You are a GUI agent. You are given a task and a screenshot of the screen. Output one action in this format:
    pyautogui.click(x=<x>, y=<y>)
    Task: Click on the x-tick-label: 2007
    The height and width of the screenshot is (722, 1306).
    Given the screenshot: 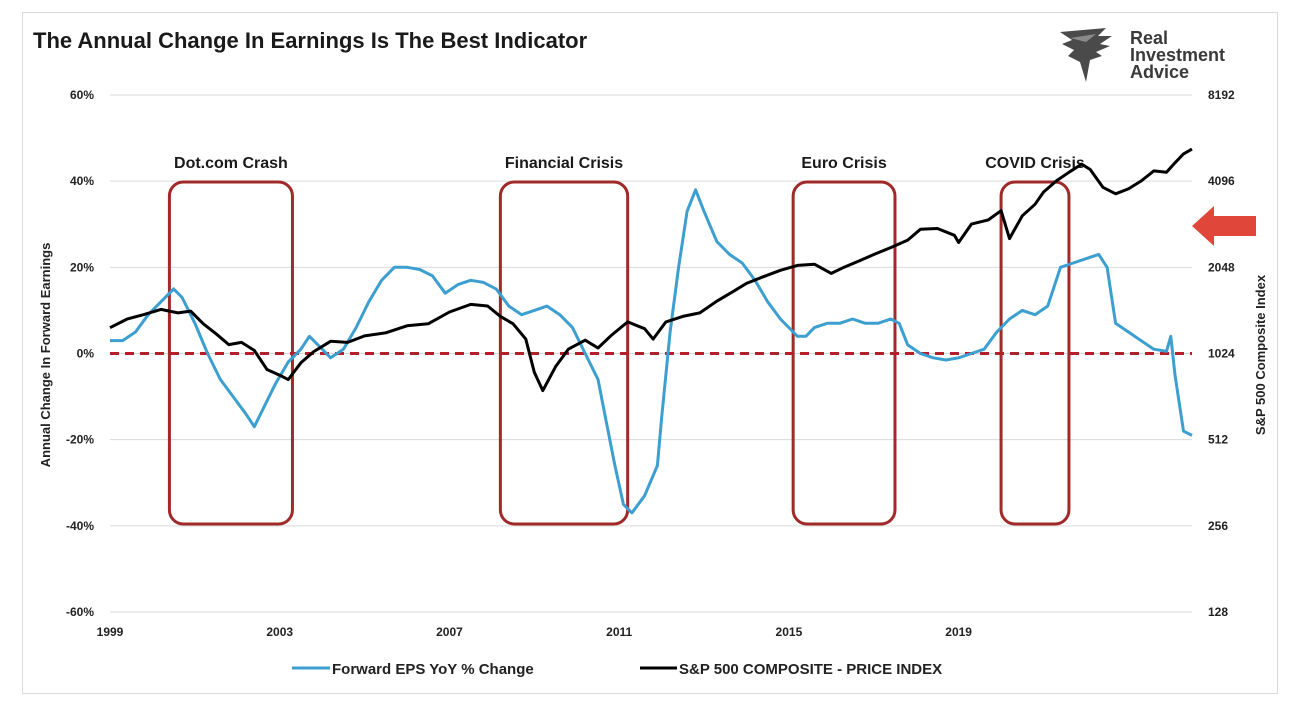 What is the action you would take?
    pyautogui.click(x=449, y=632)
    